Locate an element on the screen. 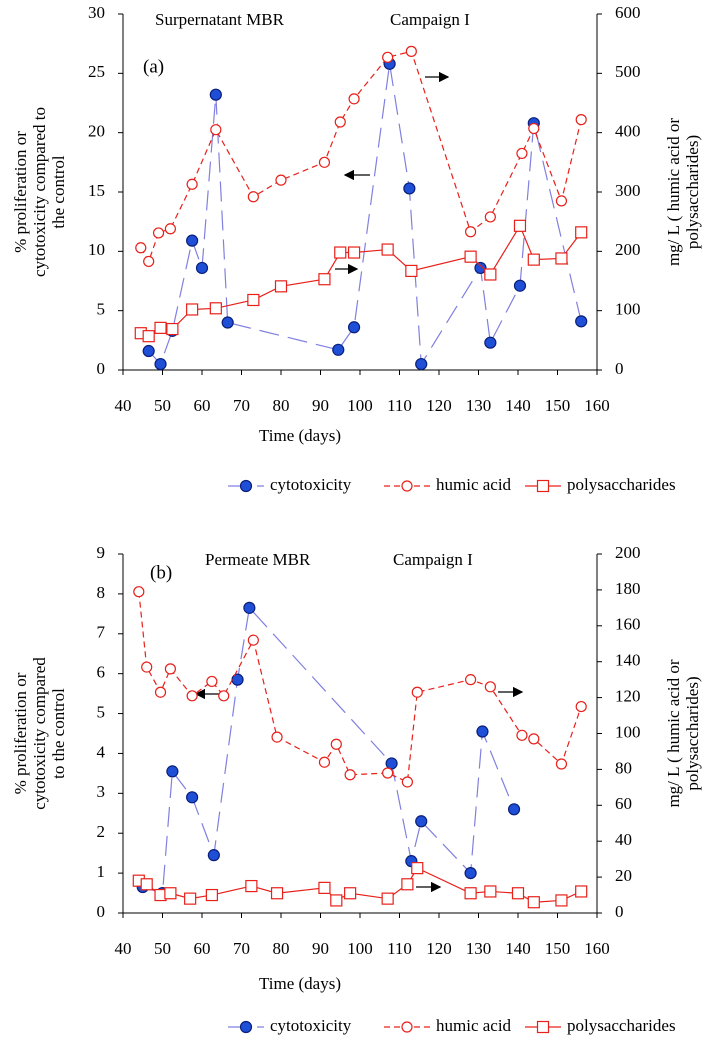  y-tick-label: 6 is located at coordinates (101, 672).